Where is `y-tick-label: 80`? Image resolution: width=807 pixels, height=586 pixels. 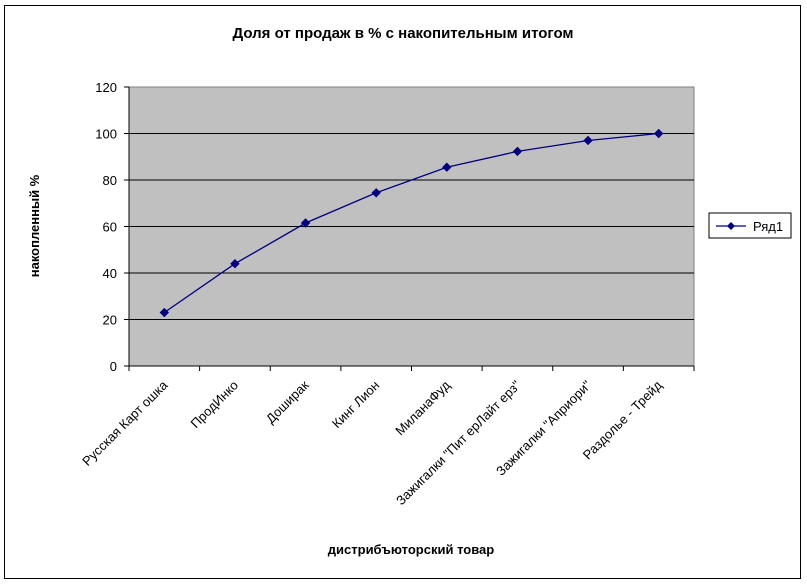
y-tick-label: 80 is located at coordinates (110, 180).